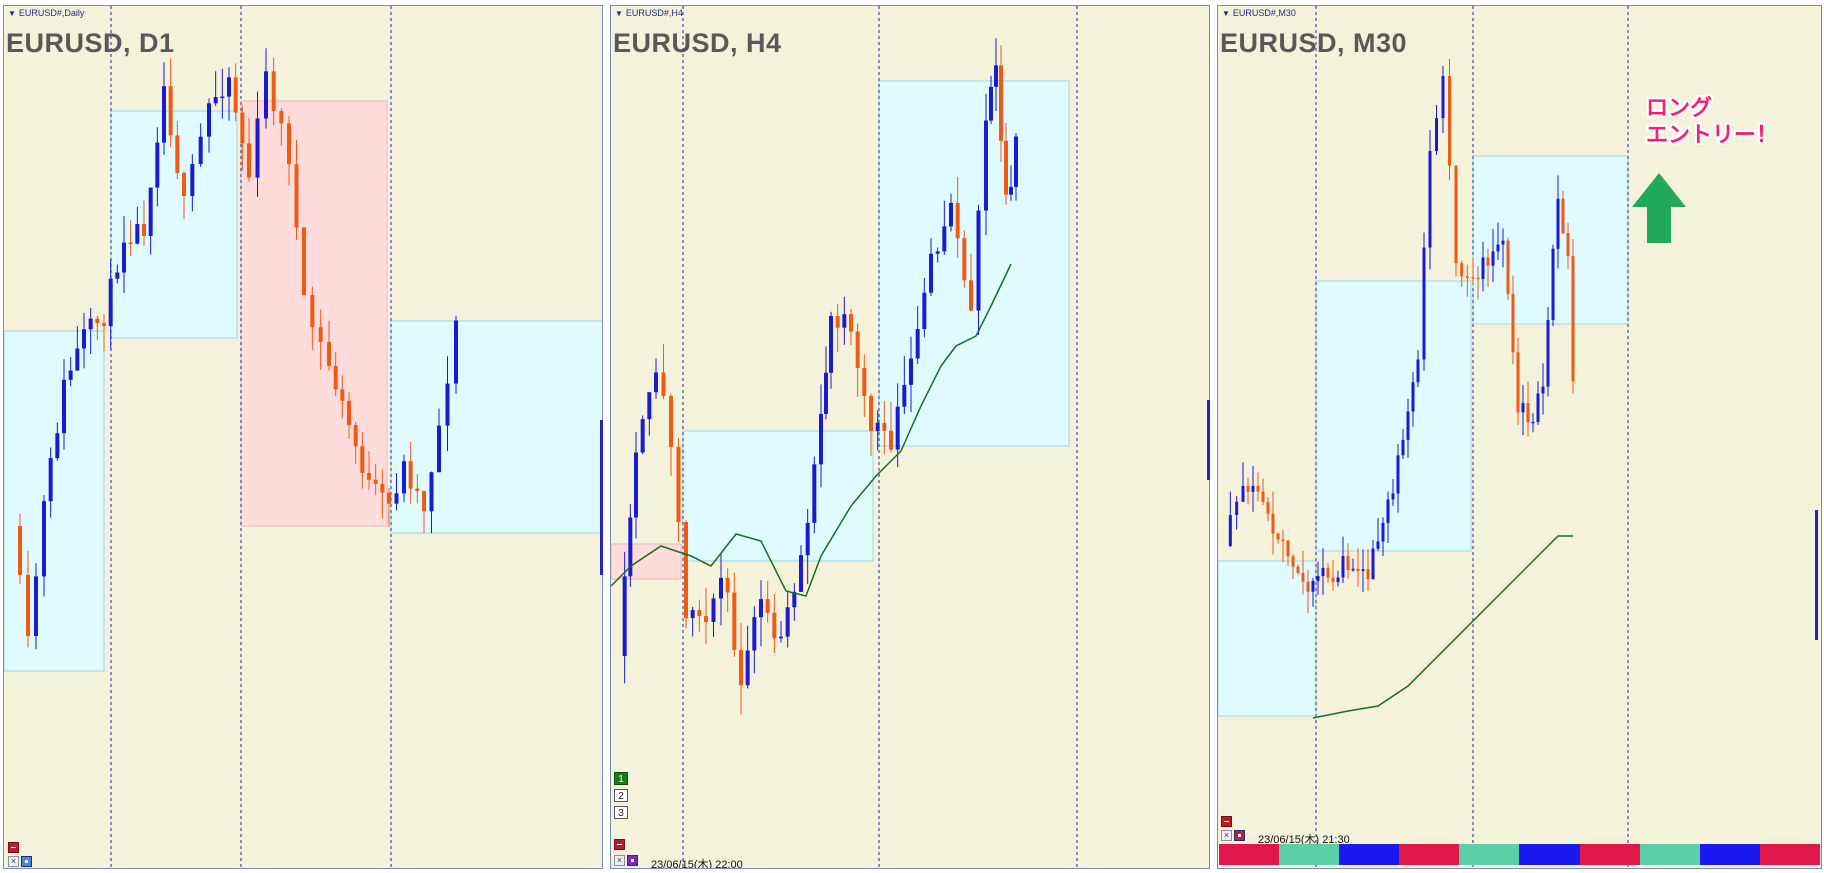  What do you see at coordinates (654, 13) in the screenshot?
I see `chart-tab-h4-label: EURUSD#,H4` at bounding box center [654, 13].